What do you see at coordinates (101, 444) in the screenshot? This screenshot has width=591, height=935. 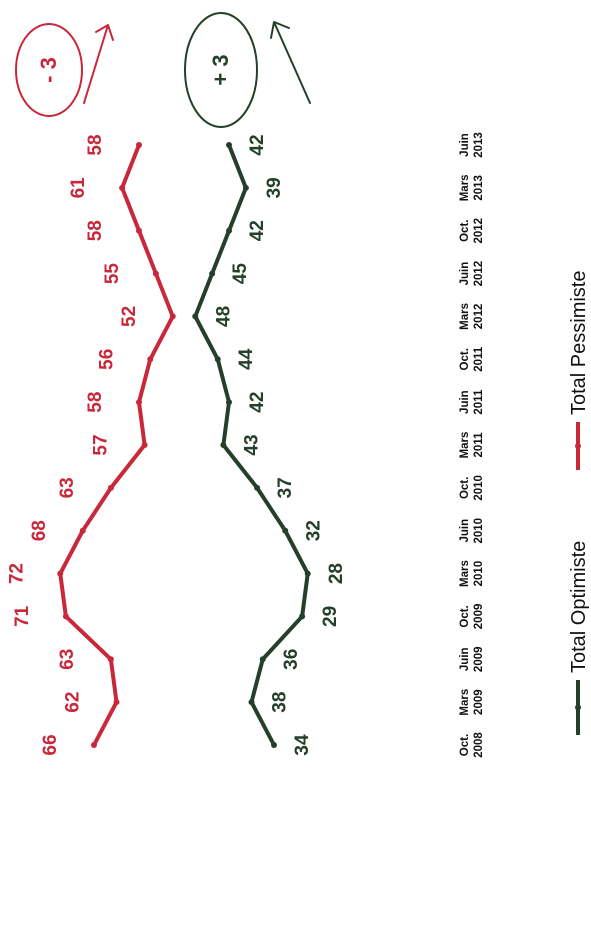 I see `data-label-pessimiste: 57` at bounding box center [101, 444].